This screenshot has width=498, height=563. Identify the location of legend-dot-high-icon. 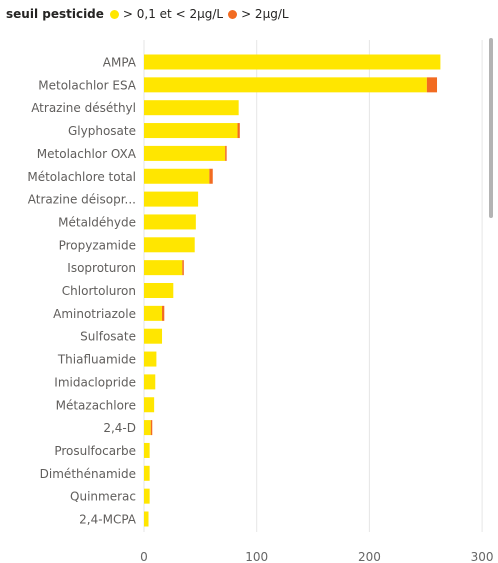
(233, 14).